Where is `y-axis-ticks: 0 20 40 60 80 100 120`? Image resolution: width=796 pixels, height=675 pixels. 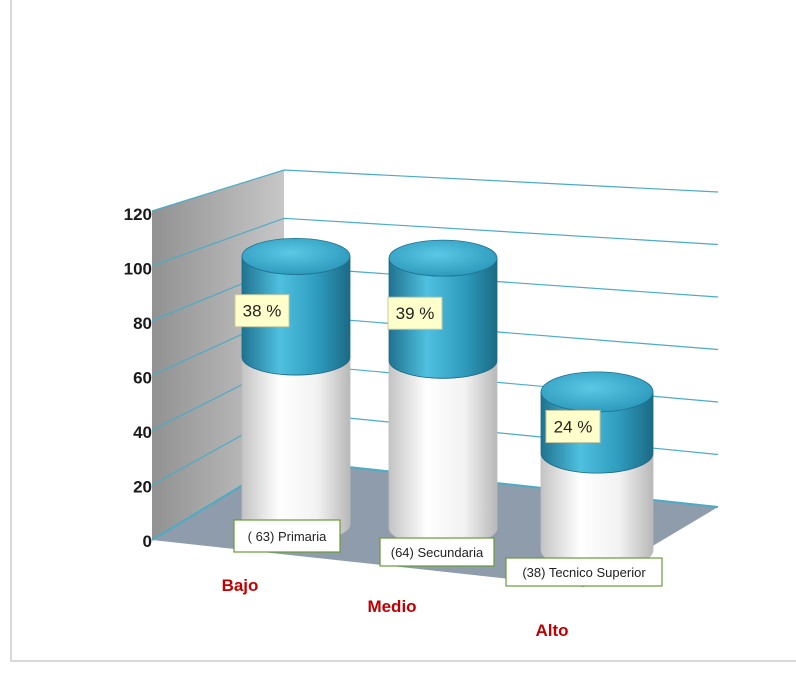 y-axis-ticks: 0 20 40 60 80 100 120 is located at coordinates (138, 378).